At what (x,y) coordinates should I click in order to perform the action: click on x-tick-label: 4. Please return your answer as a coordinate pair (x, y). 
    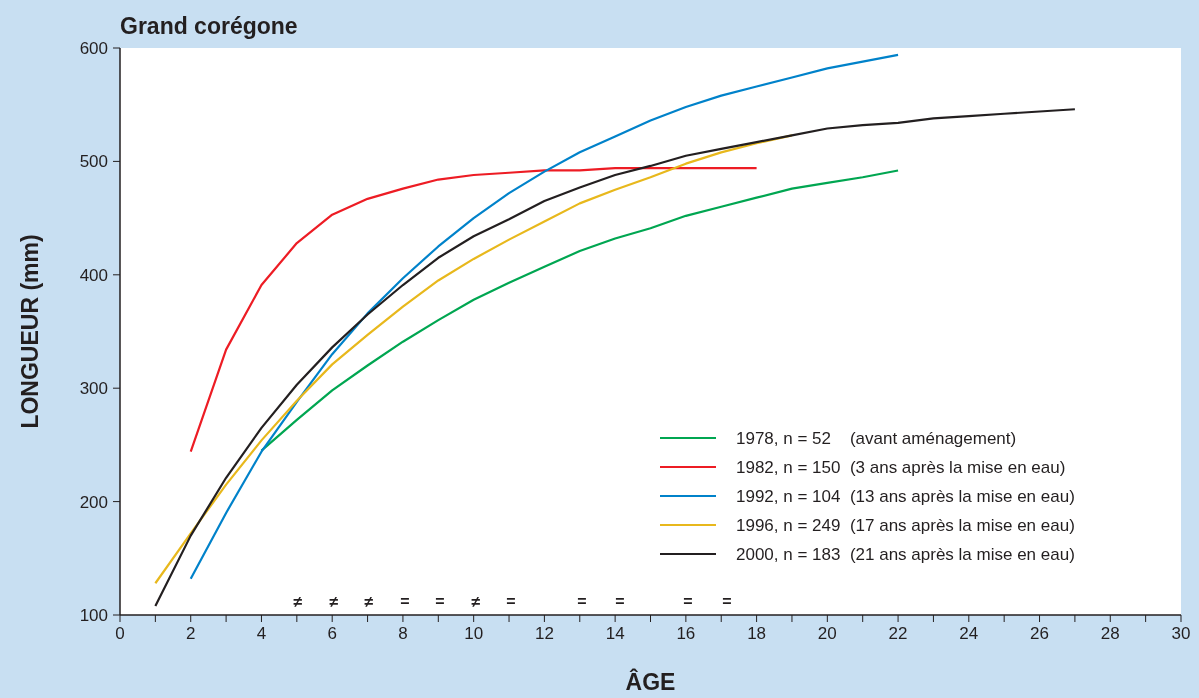
    Looking at the image, I should click on (261, 633).